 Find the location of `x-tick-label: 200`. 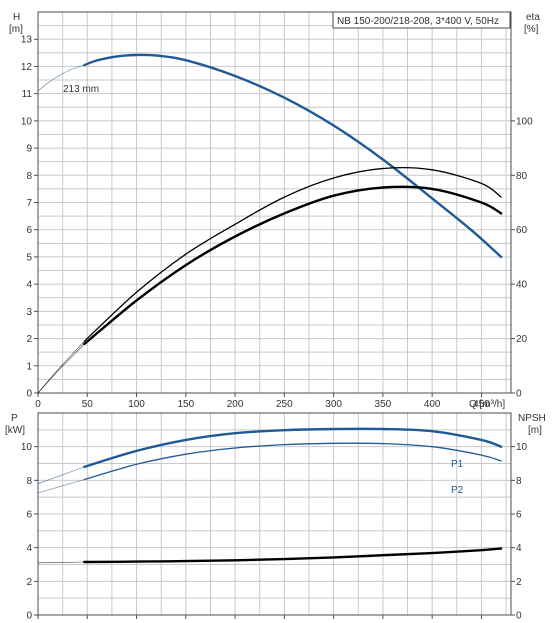

x-tick-label: 200 is located at coordinates (235, 404).